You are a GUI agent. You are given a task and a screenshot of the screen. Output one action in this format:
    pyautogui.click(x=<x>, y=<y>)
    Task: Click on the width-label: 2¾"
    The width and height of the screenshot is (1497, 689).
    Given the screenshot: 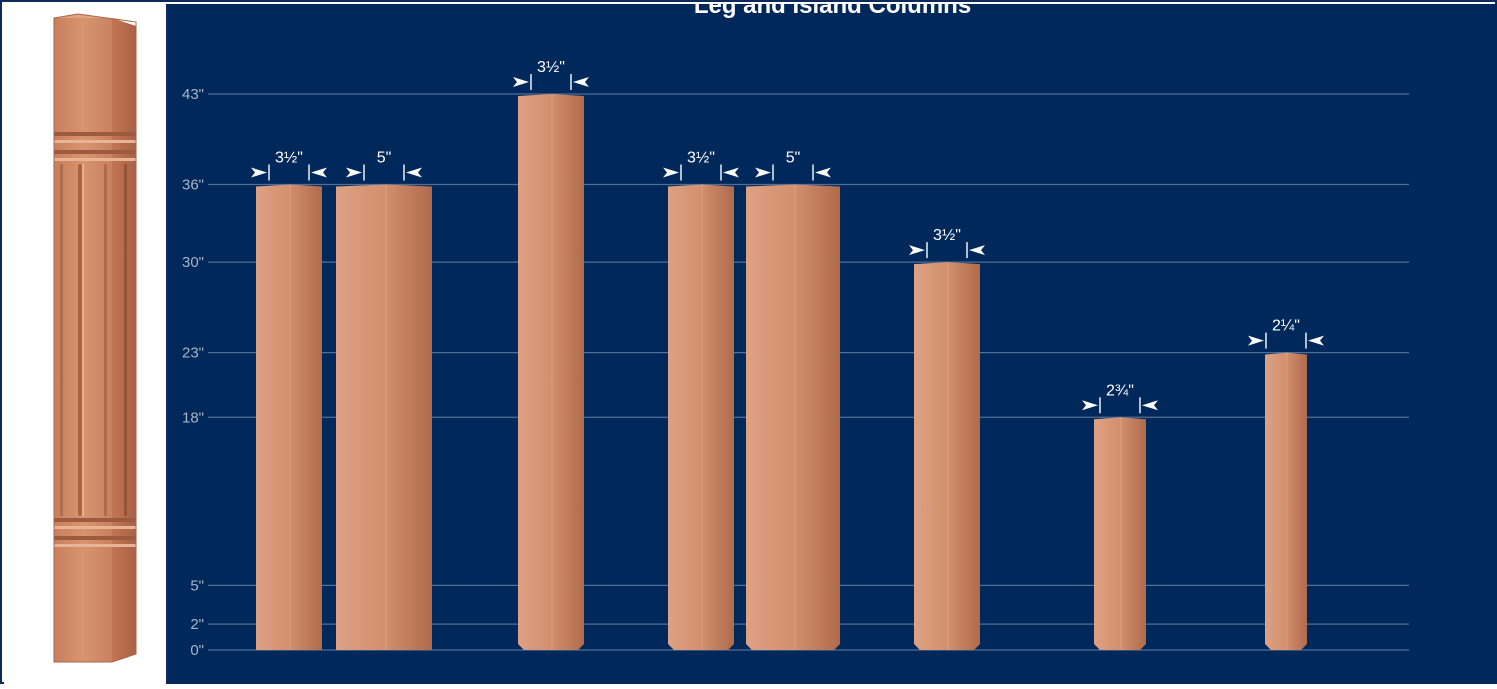 What is the action you would take?
    pyautogui.click(x=1120, y=390)
    